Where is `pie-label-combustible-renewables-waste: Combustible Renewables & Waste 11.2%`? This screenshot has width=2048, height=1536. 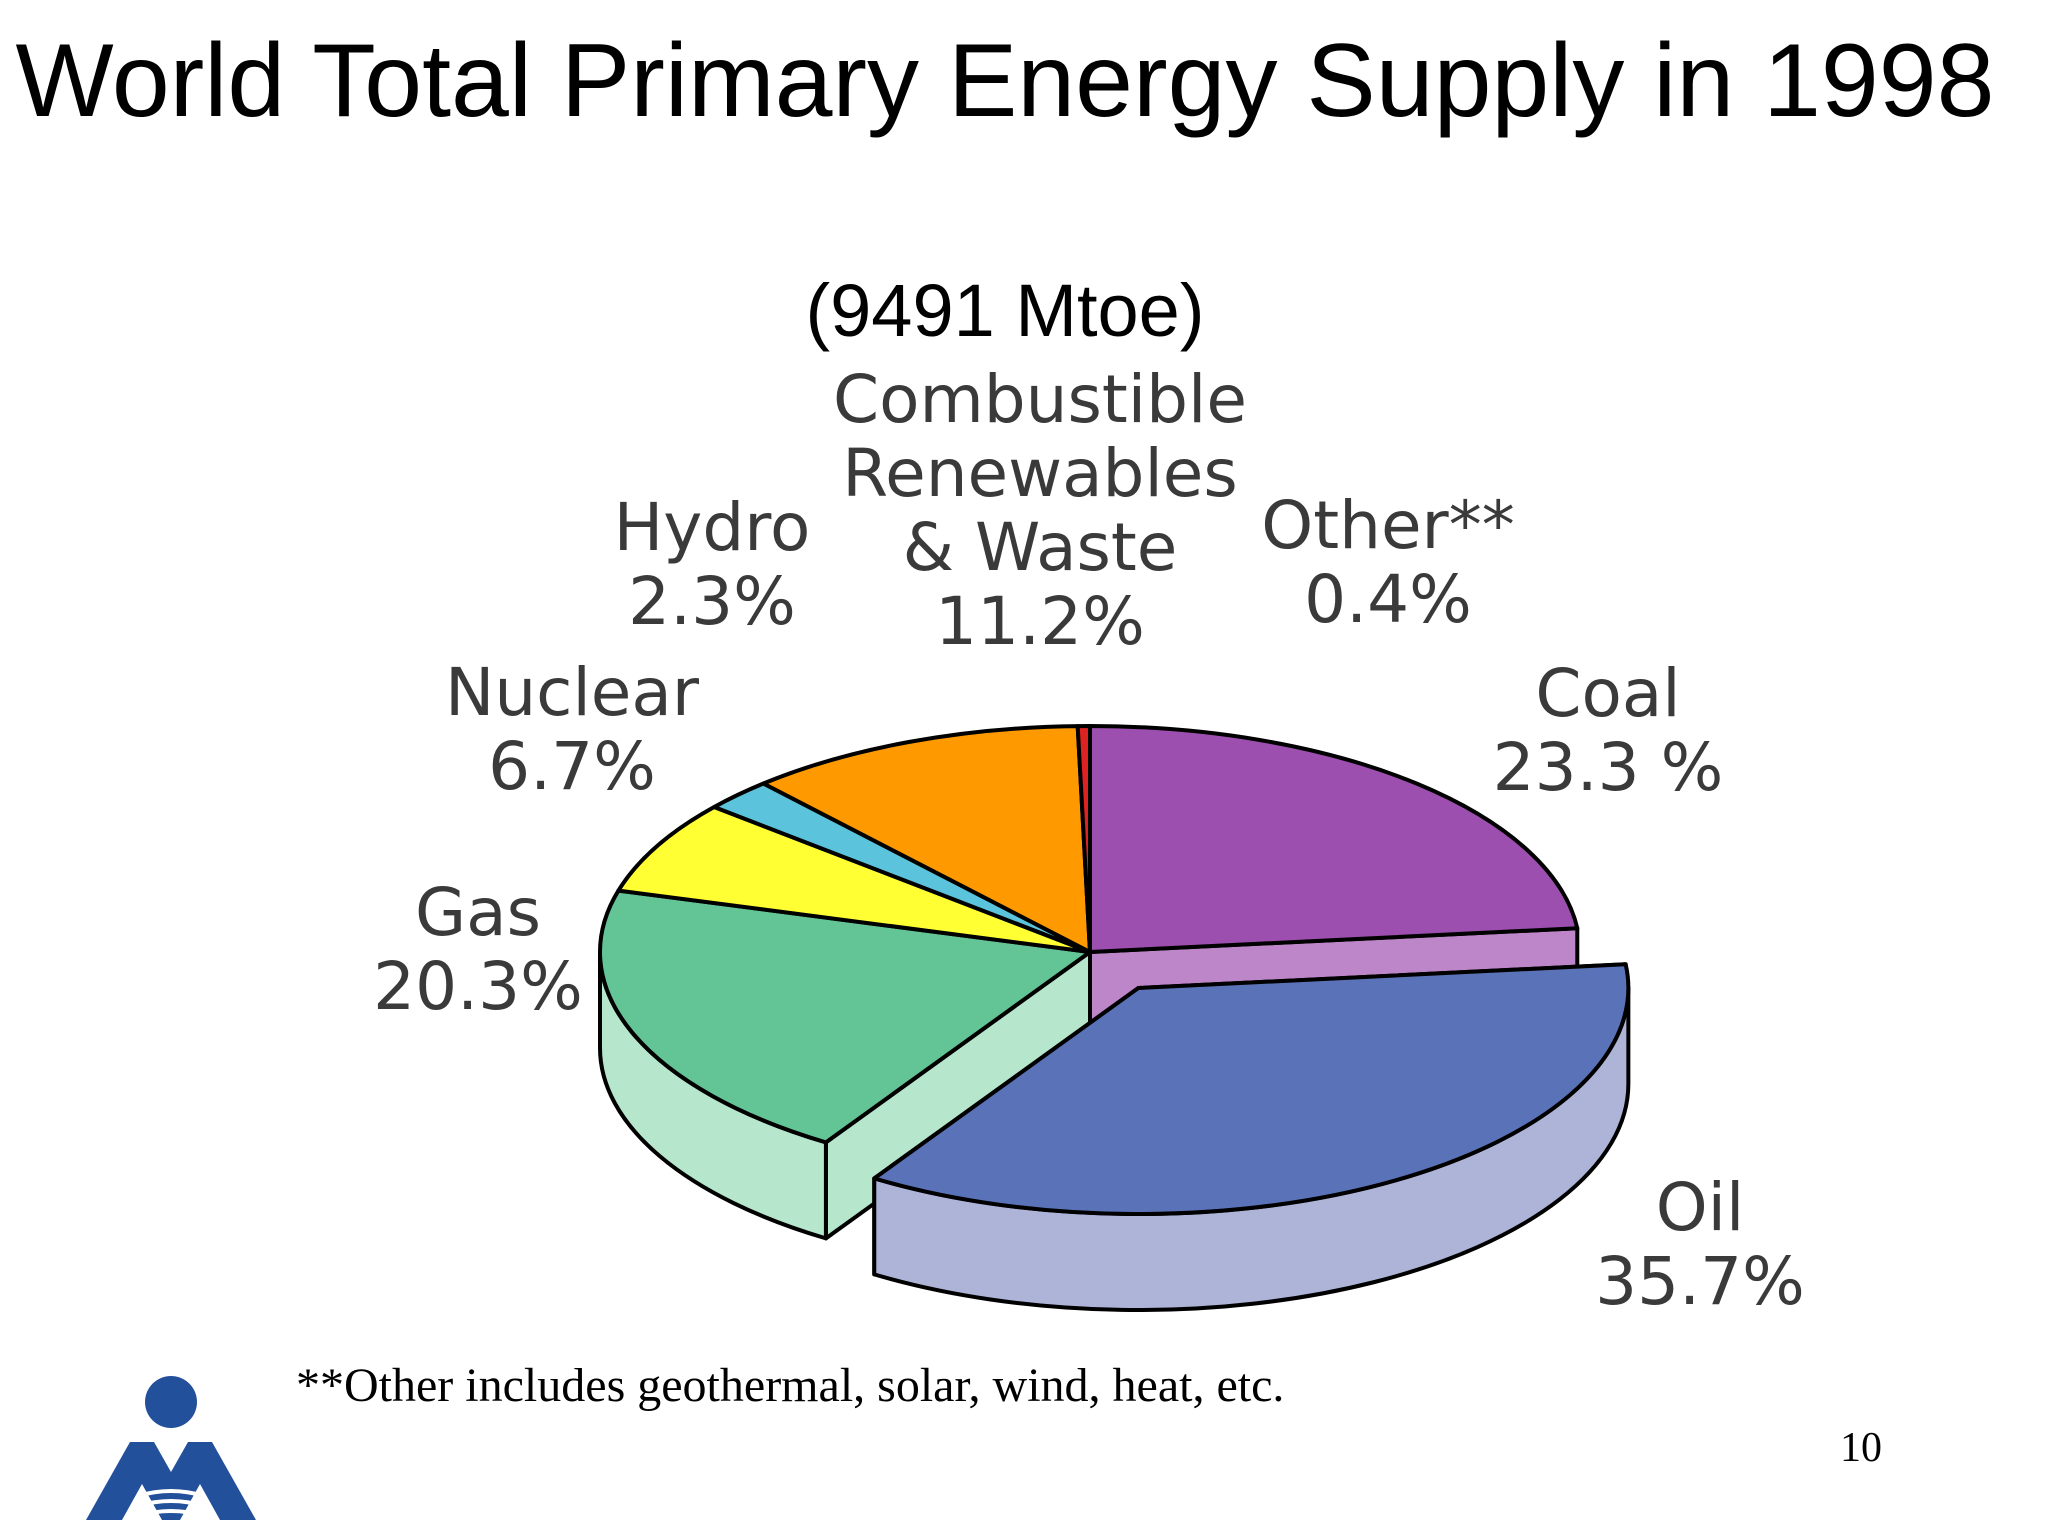
pie-label-combustible-renewables-waste: Combustible Renewables & Waste 11.2% is located at coordinates (1040, 510).